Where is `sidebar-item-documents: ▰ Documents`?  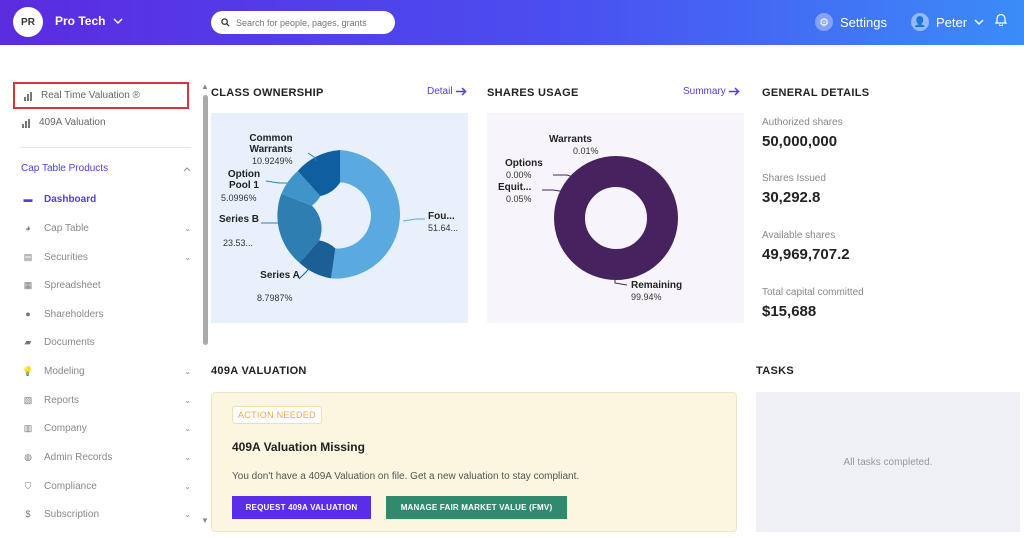 sidebar-item-documents: ▰ Documents is located at coordinates (106, 342).